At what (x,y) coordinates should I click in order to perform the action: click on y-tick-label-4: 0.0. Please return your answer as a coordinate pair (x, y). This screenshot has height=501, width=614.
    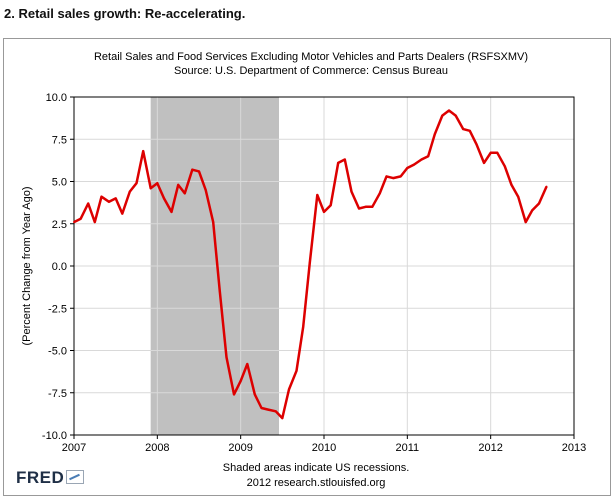
    Looking at the image, I should click on (59, 267).